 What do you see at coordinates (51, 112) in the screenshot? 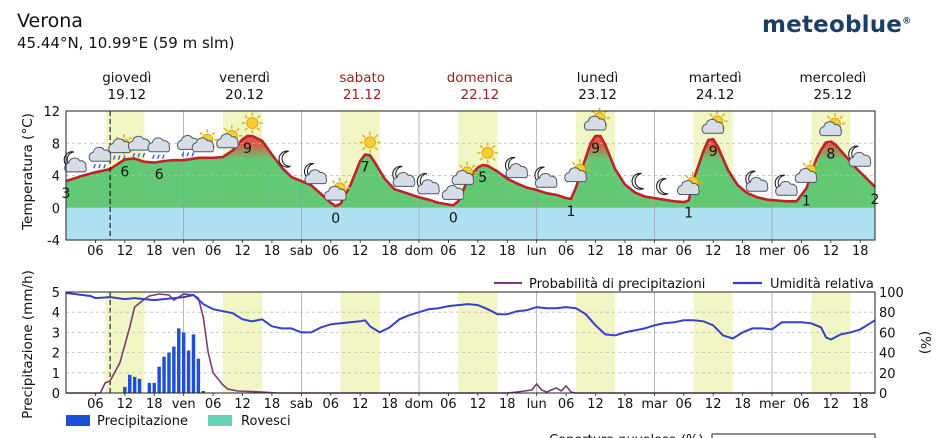
I see `temp-tick-label: 12` at bounding box center [51, 112].